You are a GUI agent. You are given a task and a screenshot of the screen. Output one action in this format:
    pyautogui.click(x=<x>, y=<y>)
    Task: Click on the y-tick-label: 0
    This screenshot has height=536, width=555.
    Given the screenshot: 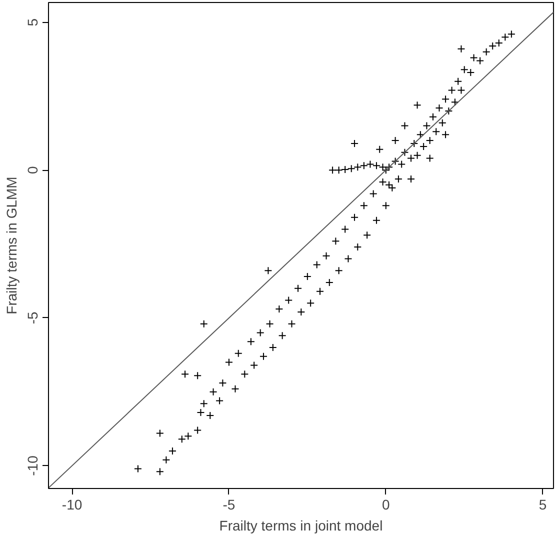 What is the action you would take?
    pyautogui.click(x=32, y=170)
    